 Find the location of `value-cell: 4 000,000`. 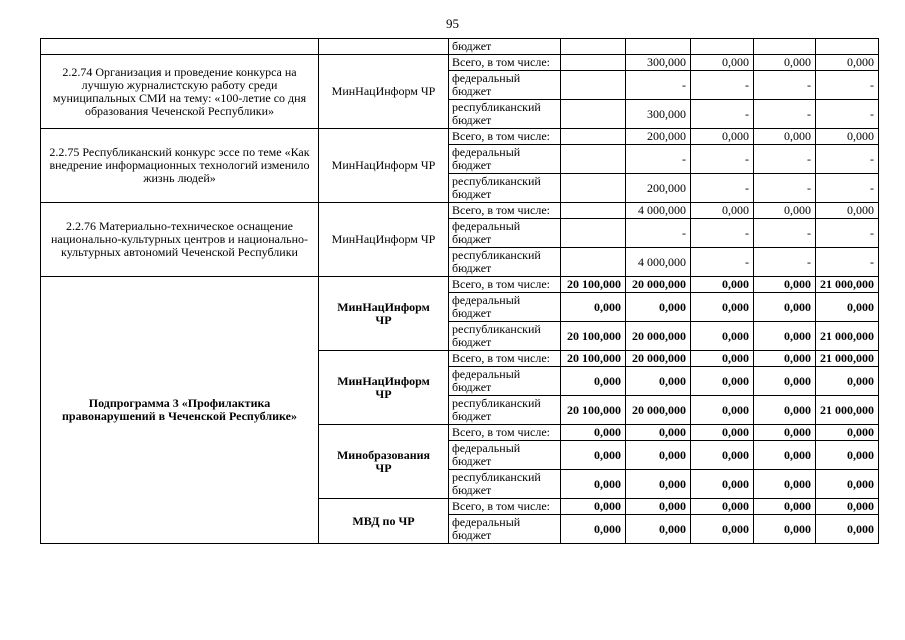

value-cell: 4 000,000 is located at coordinates (658, 262).